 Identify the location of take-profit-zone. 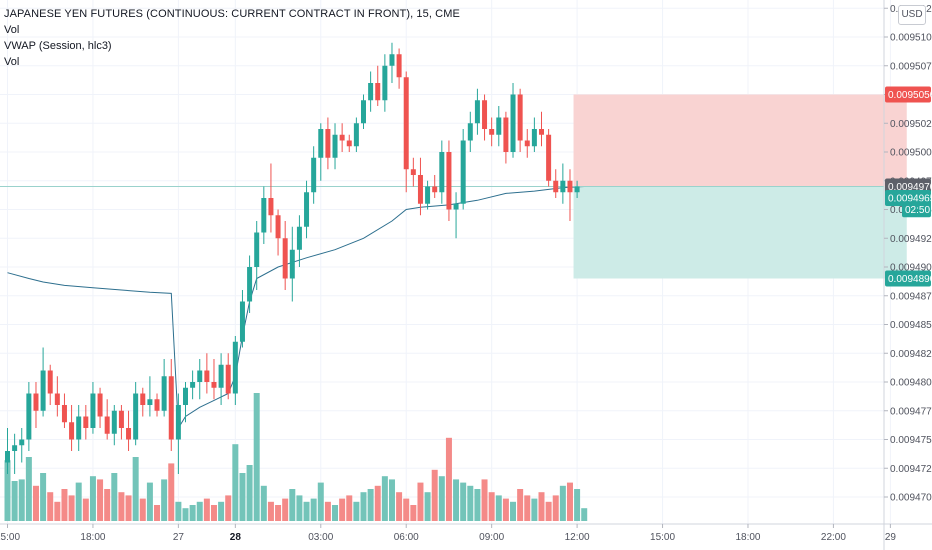
(740, 232).